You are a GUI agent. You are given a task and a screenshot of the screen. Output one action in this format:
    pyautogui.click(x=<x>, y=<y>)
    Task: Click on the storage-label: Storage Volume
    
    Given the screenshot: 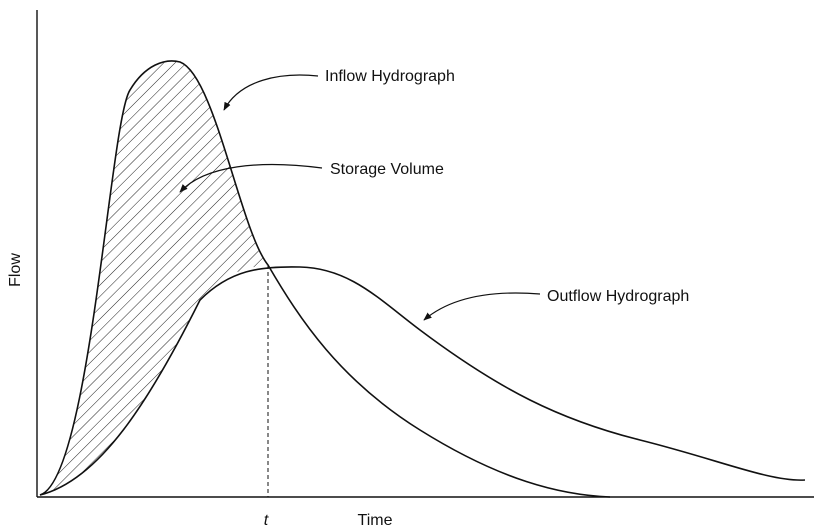 What is the action you would take?
    pyautogui.click(x=387, y=169)
    